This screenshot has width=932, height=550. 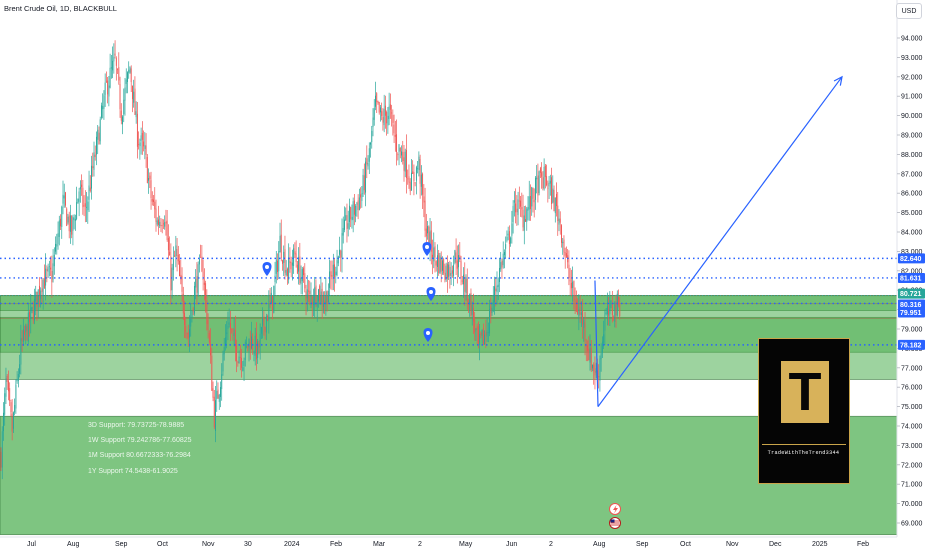 I want to click on support-label: 1M Support 80.6672333-76.2984, so click(x=139, y=455).